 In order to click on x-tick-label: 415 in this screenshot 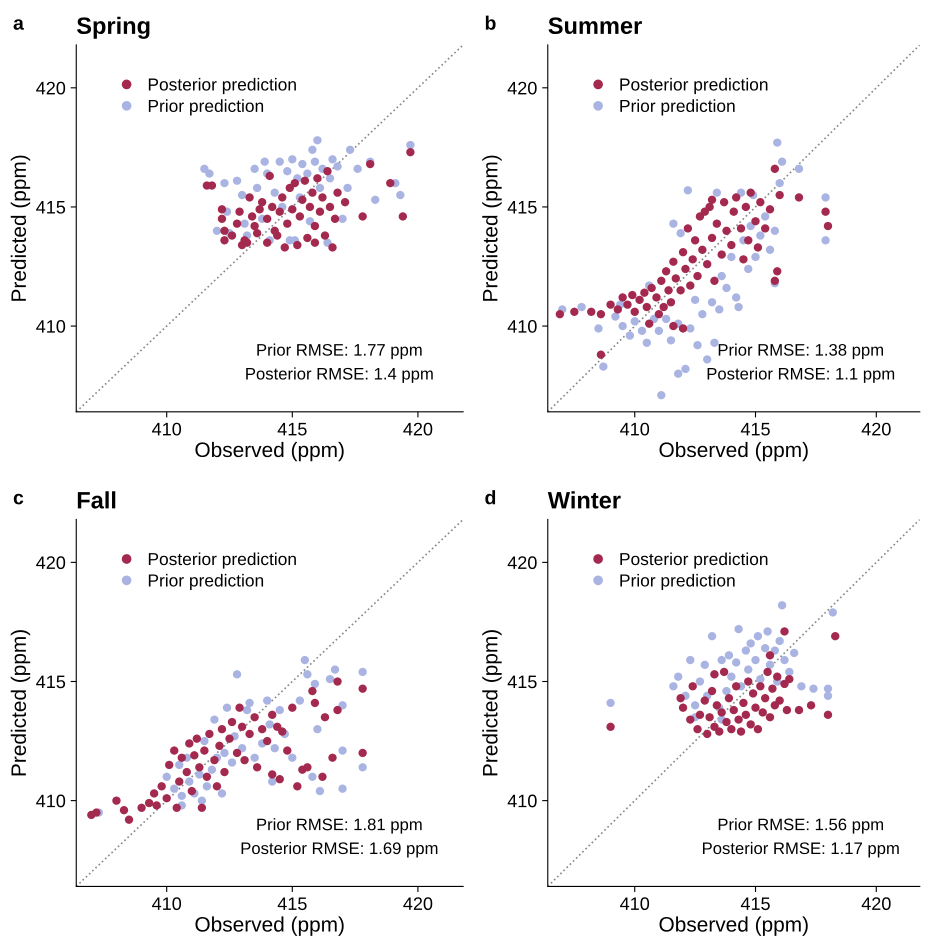, I will do `click(292, 429)`.